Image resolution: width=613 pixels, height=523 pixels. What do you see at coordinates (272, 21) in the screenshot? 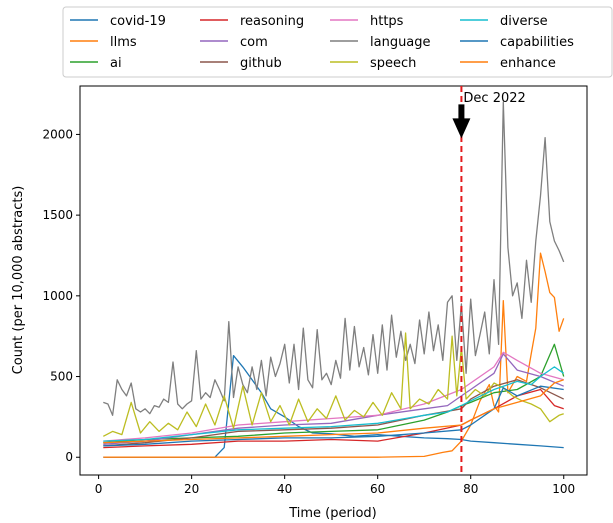
I see `legend-label: reasoning` at bounding box center [272, 21].